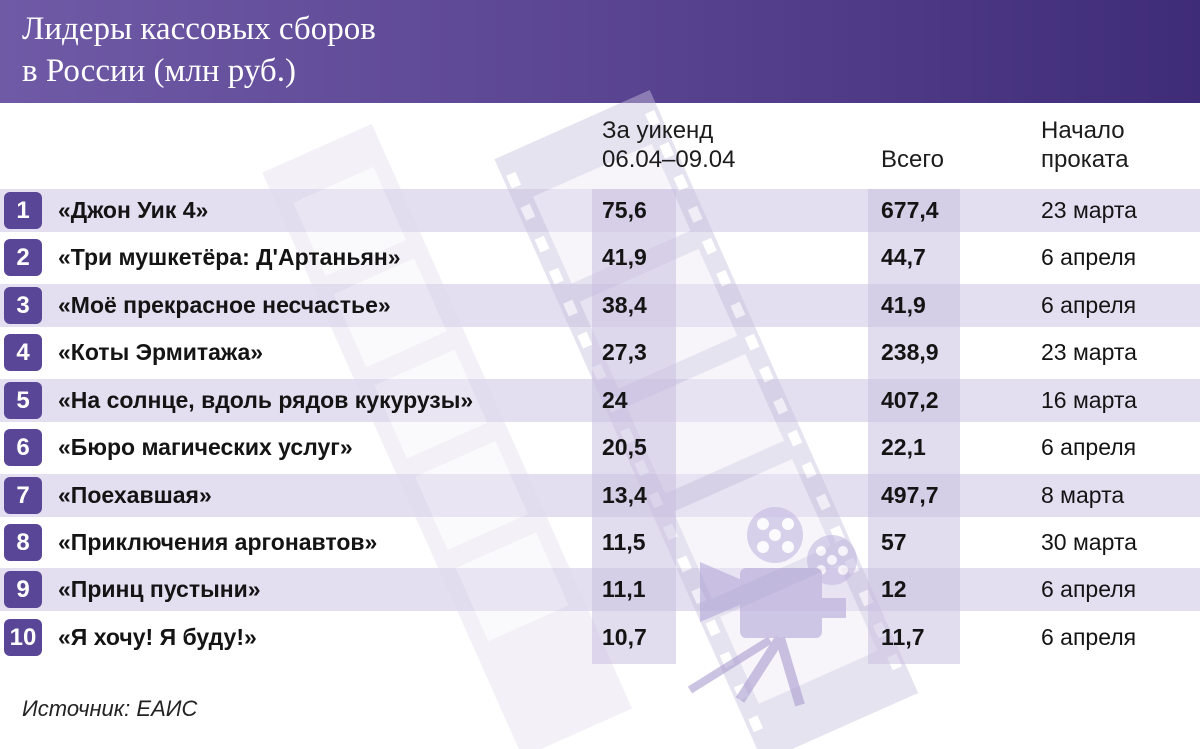  Describe the element at coordinates (1089, 400) in the screenshot. I see `release-date: 16 марта` at that location.